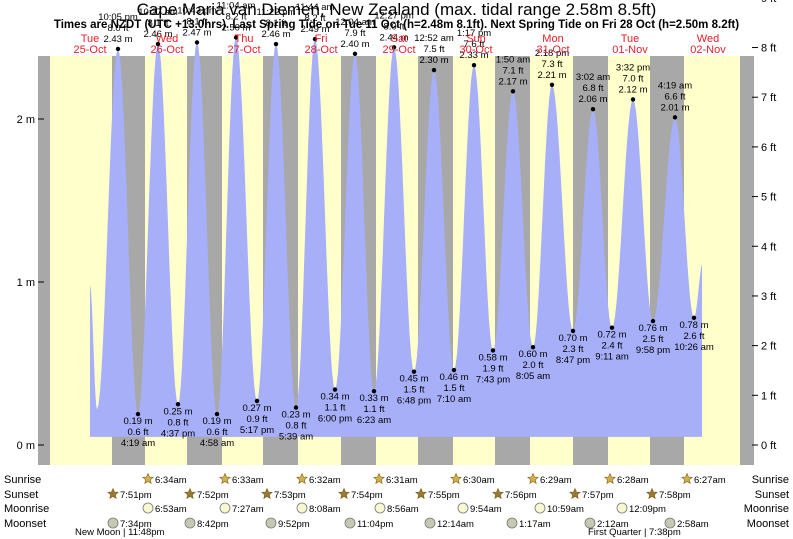 This screenshot has width=793, height=539. What do you see at coordinates (455, 524) in the screenshot?
I see `moonset-time: 12:14am` at bounding box center [455, 524].